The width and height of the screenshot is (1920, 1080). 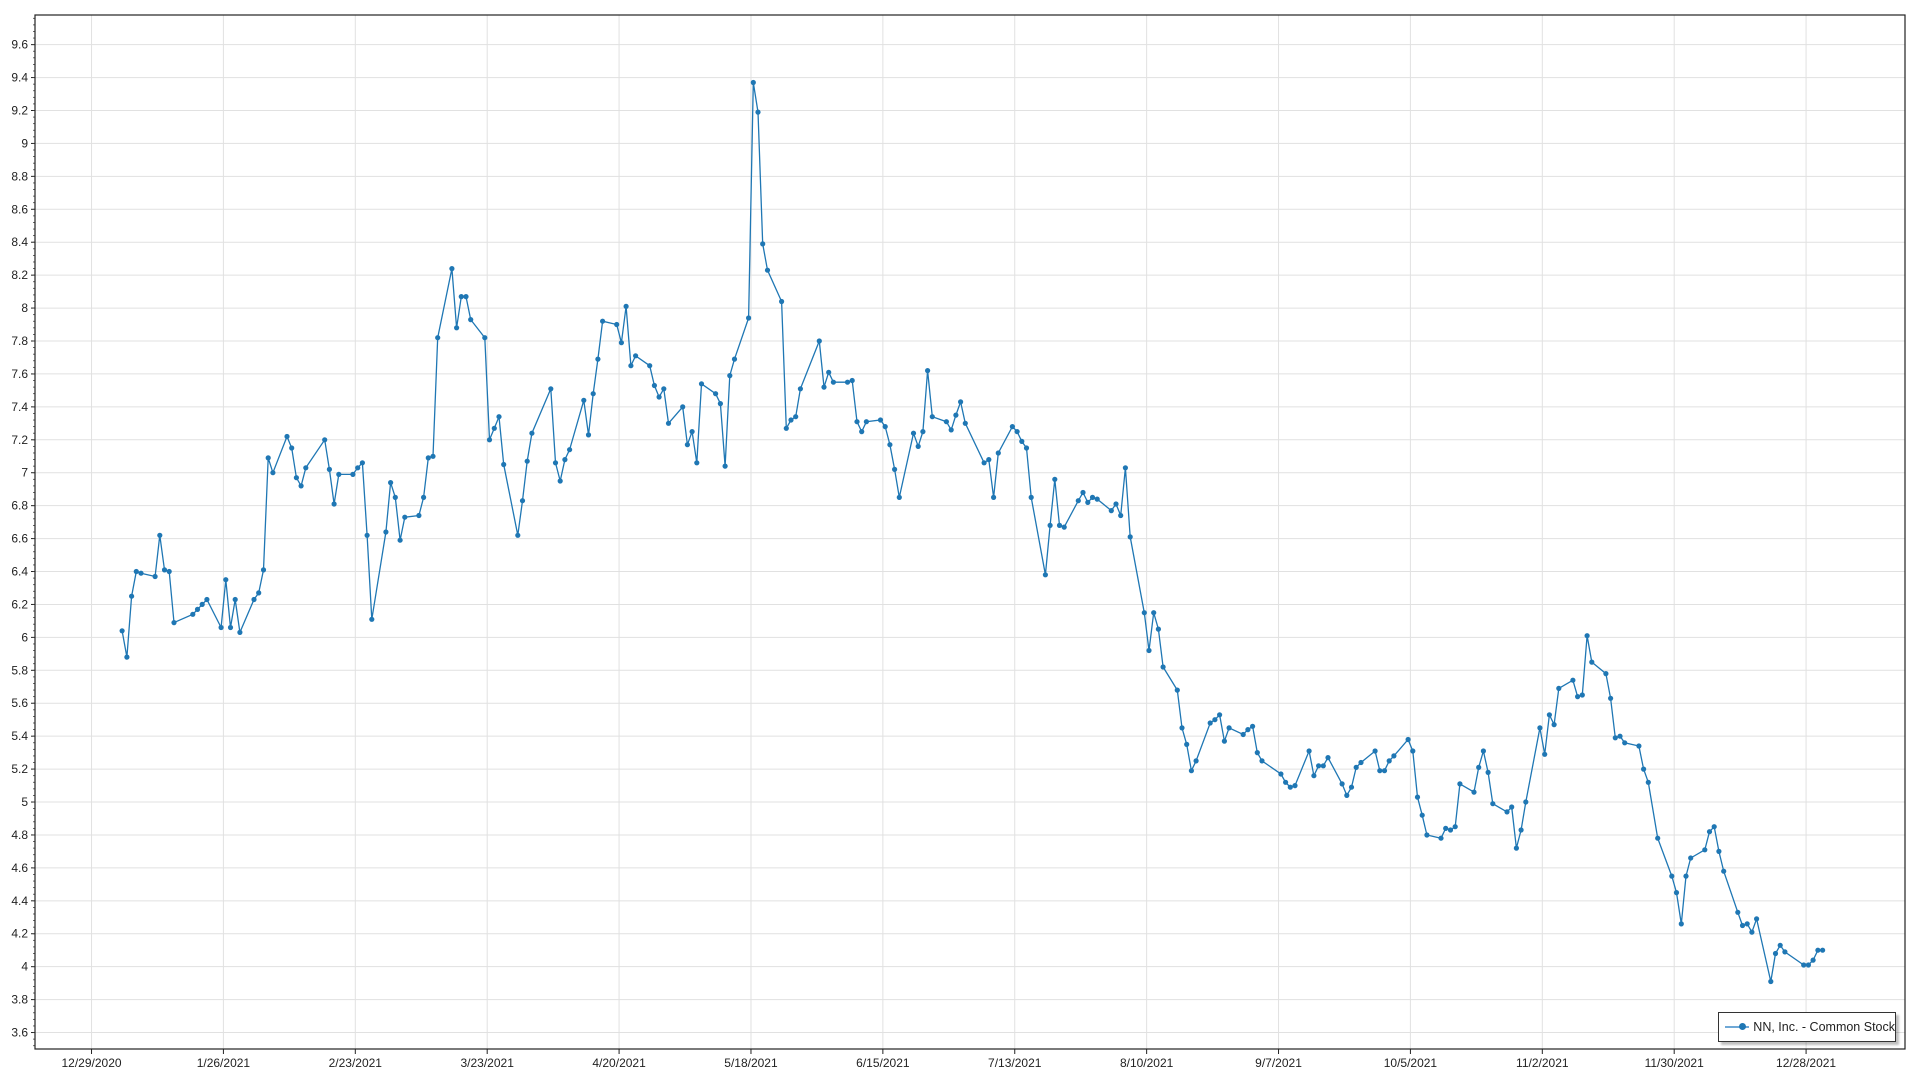 What do you see at coordinates (1674, 1063) in the screenshot?
I see `x-tick-label: 11/30/2021` at bounding box center [1674, 1063].